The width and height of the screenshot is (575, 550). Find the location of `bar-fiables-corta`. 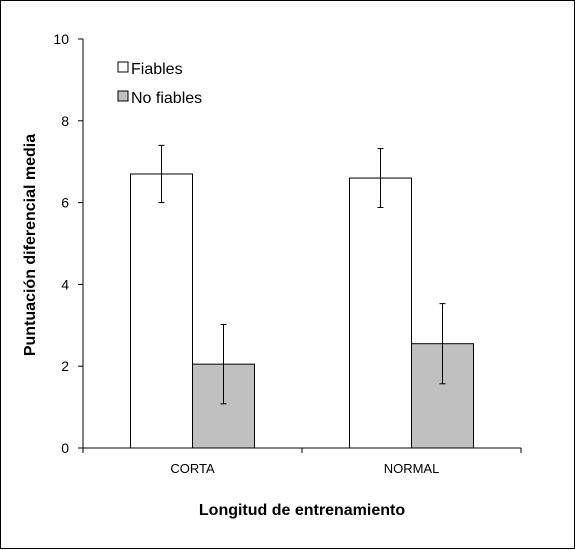

bar-fiables-corta is located at coordinates (161, 311).